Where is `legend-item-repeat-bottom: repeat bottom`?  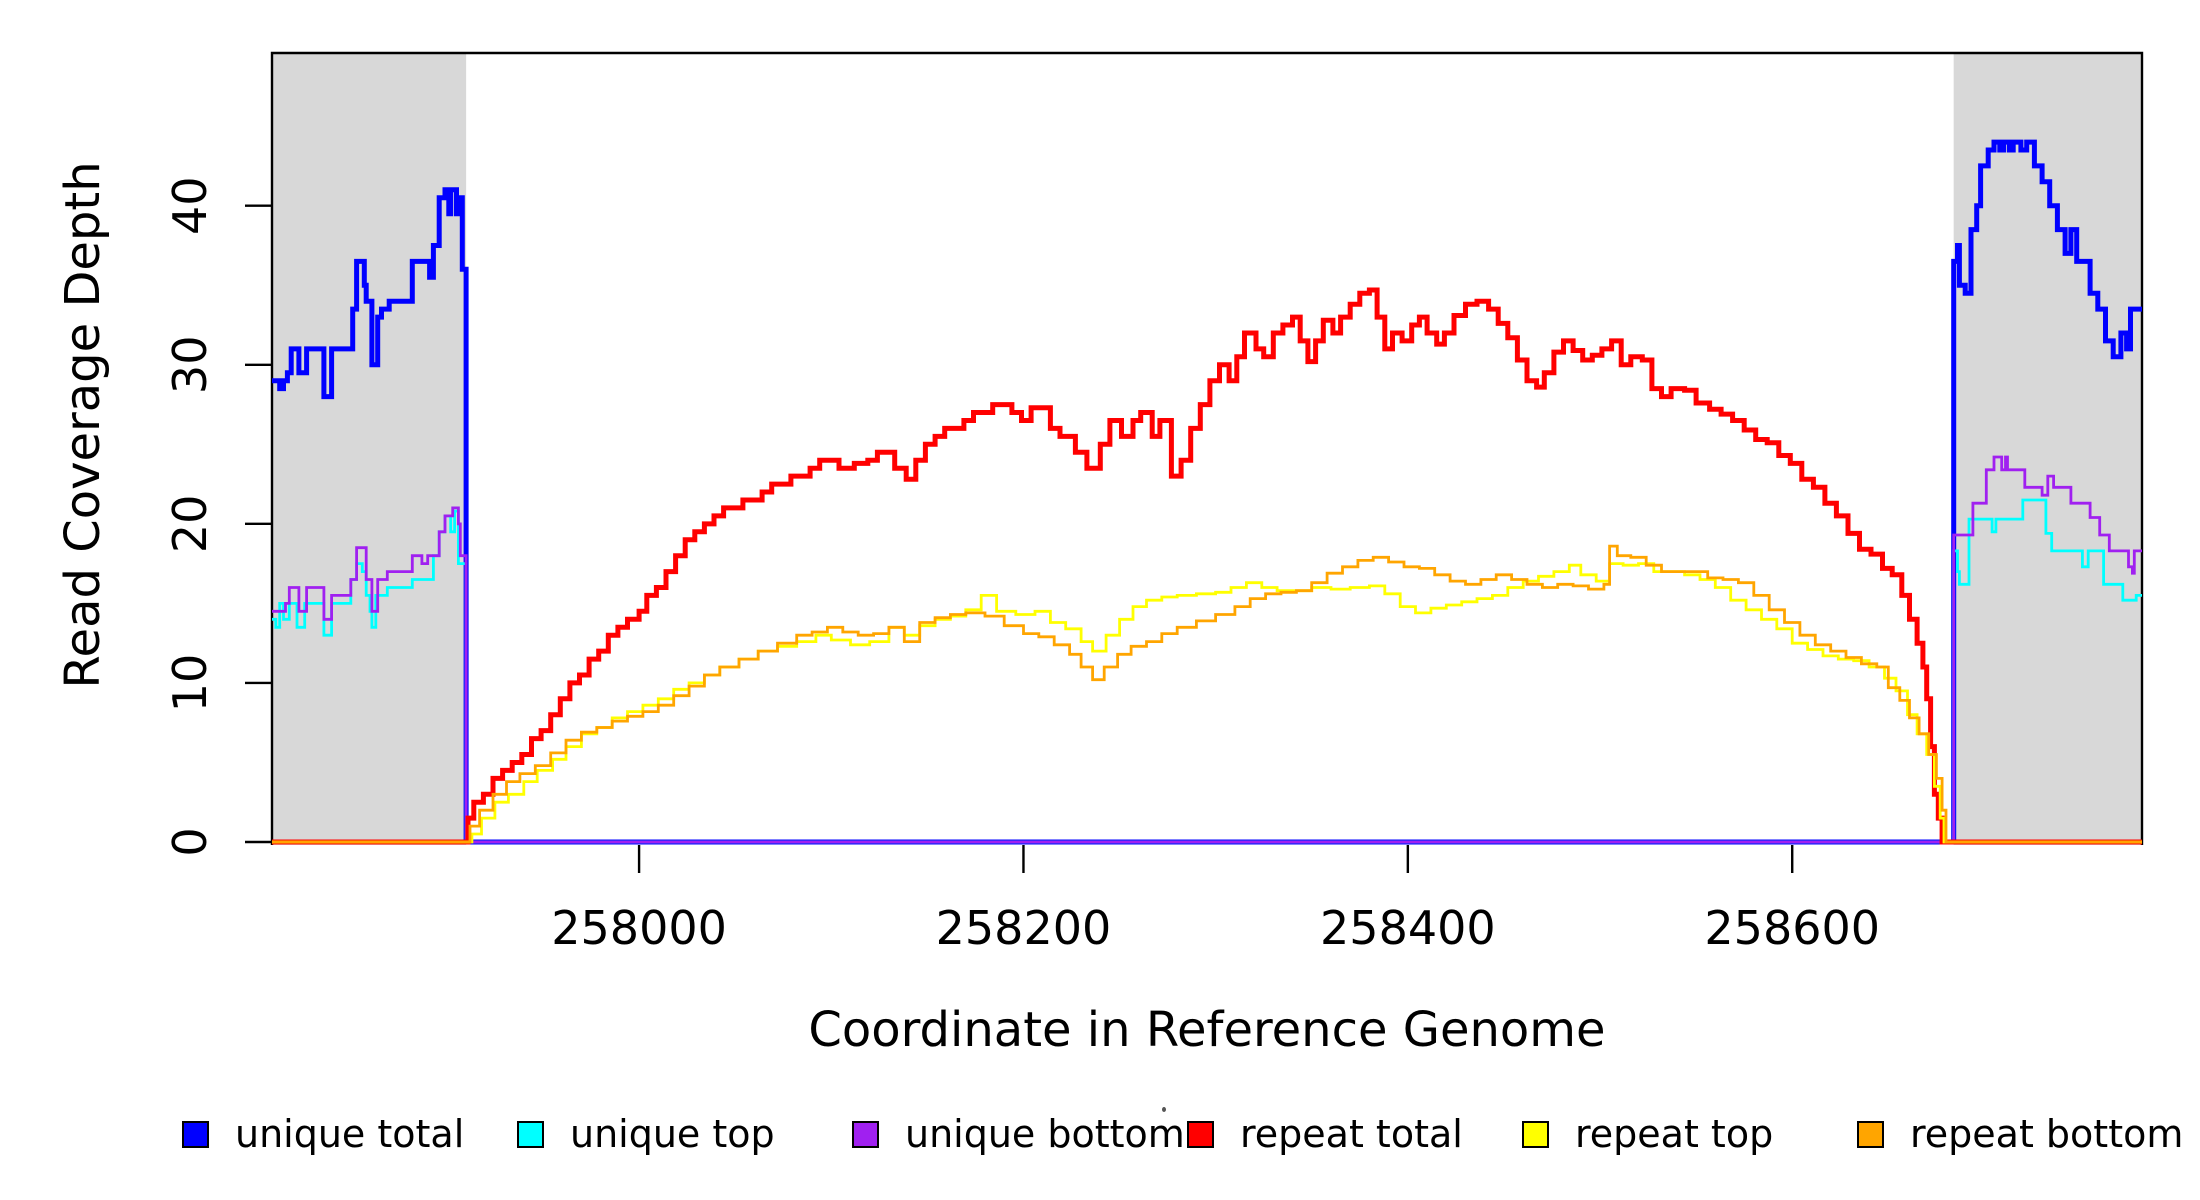
legend-item-repeat-bottom: repeat bottom is located at coordinates (2020, 1134).